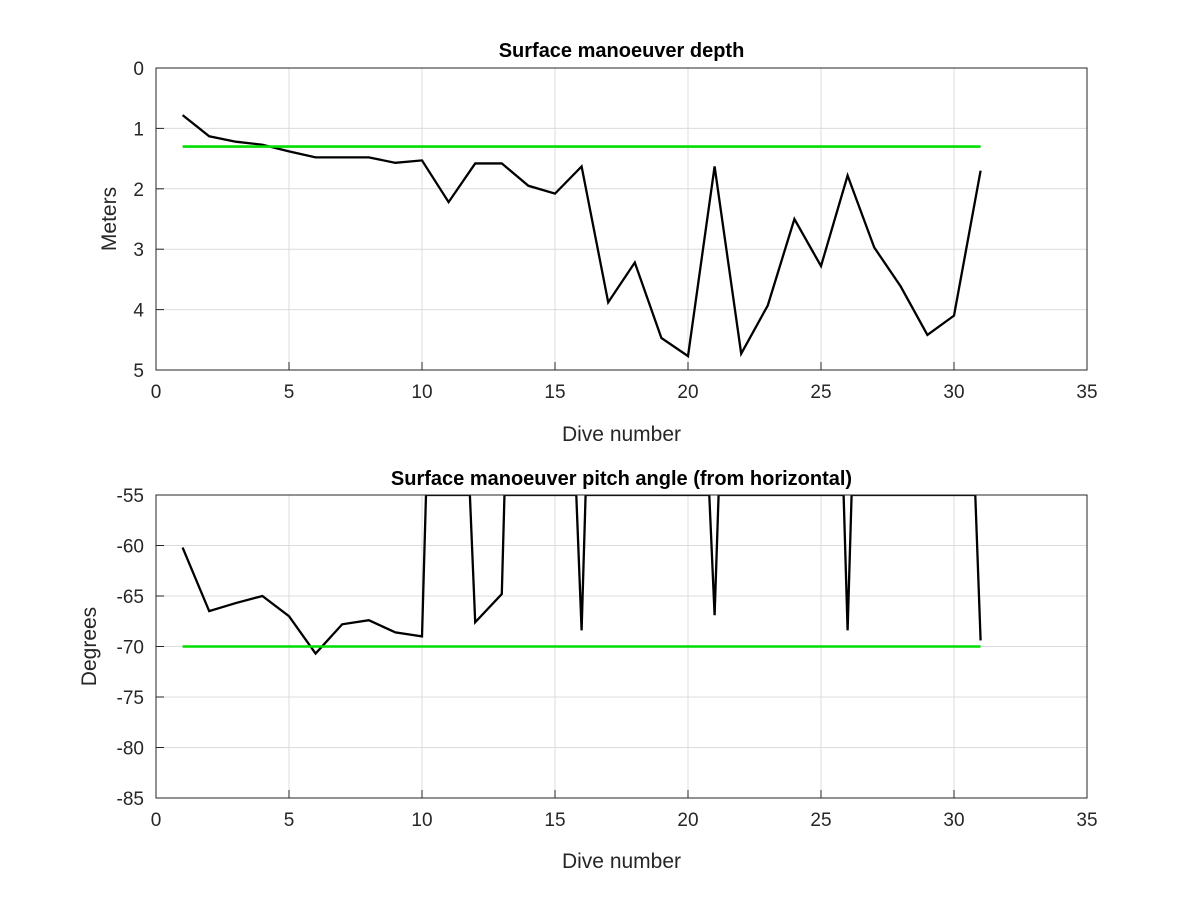  What do you see at coordinates (156, 392) in the screenshot?
I see `depth-x-tick-label: 0` at bounding box center [156, 392].